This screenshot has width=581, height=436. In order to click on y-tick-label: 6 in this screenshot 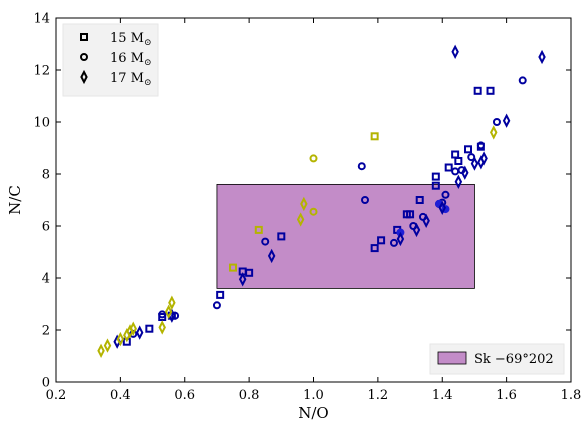, I will do `click(46, 227)`.